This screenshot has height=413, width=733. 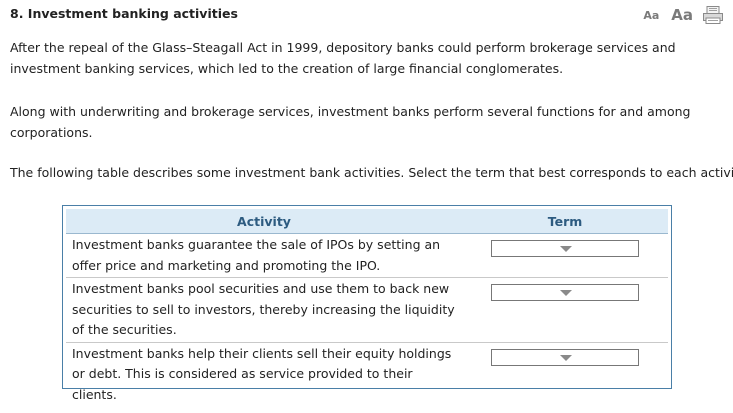 I want to click on question-title: 8. Investment banking activities, so click(x=124, y=13).